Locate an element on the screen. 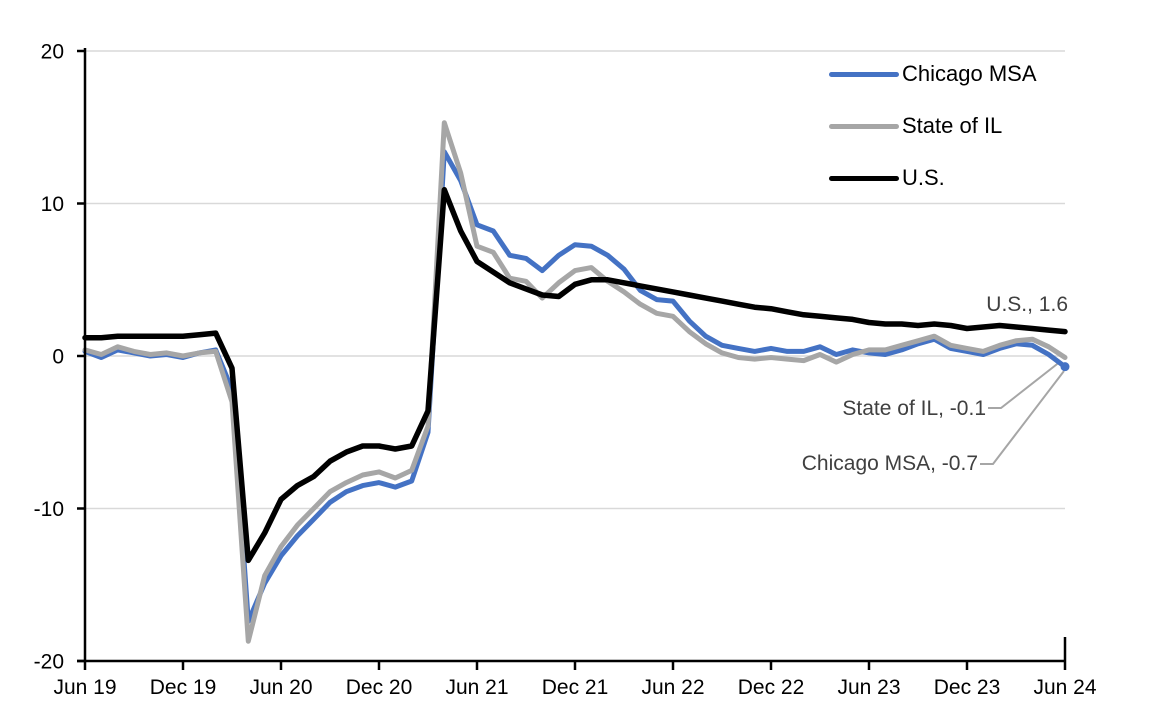 This screenshot has height=715, width=1152. x-tick-label-8: Jun 23 is located at coordinates (868, 687).